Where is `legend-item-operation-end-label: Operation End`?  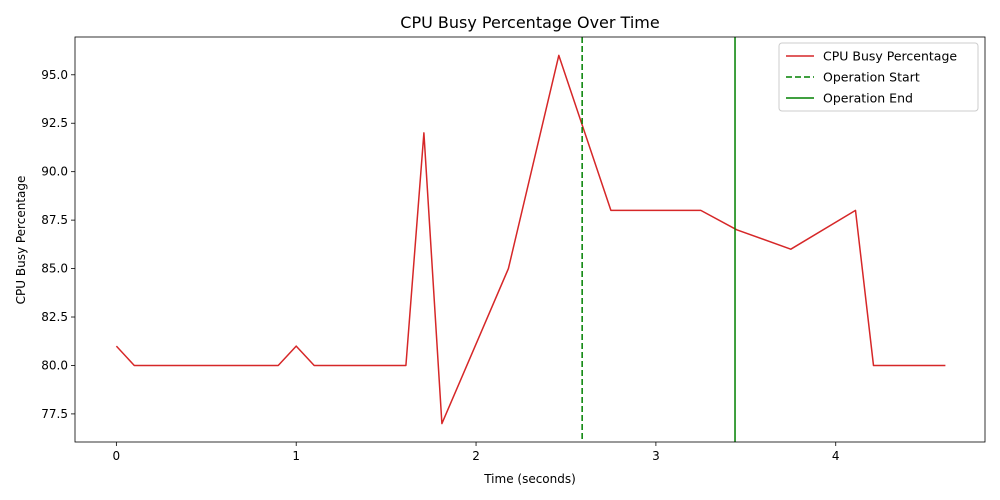
legend-item-operation-end-label: Operation End is located at coordinates (868, 98).